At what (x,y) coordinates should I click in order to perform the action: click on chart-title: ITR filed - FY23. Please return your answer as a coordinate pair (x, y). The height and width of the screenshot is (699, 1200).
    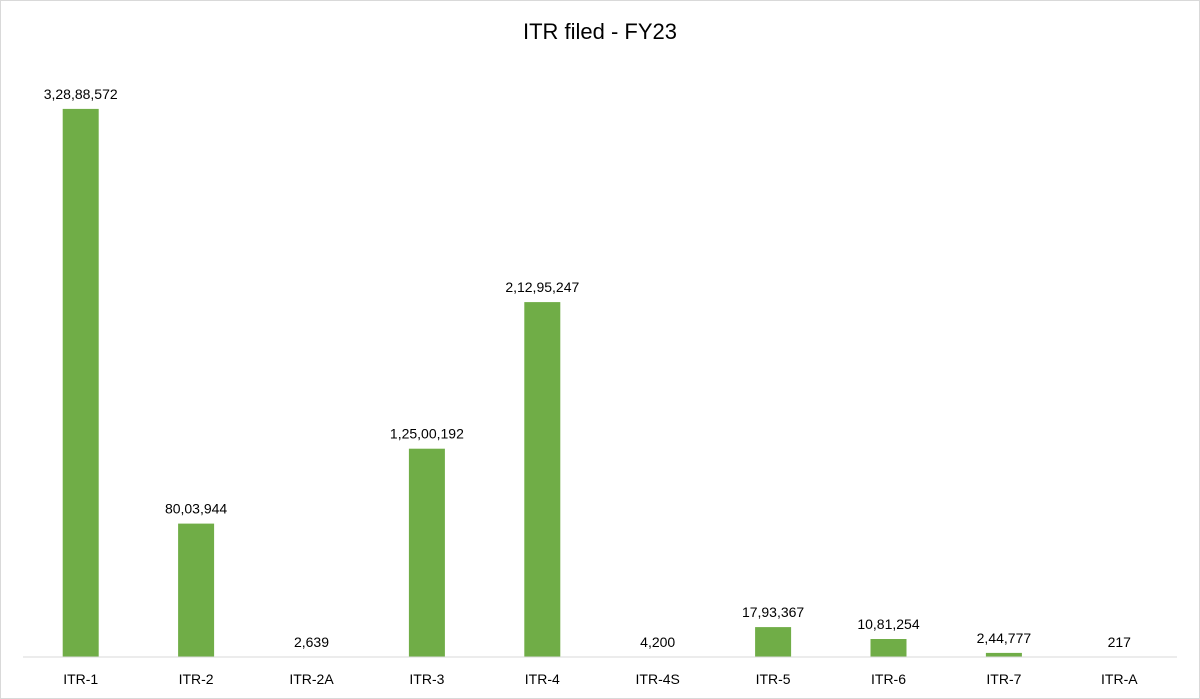
    Looking at the image, I should click on (600, 31).